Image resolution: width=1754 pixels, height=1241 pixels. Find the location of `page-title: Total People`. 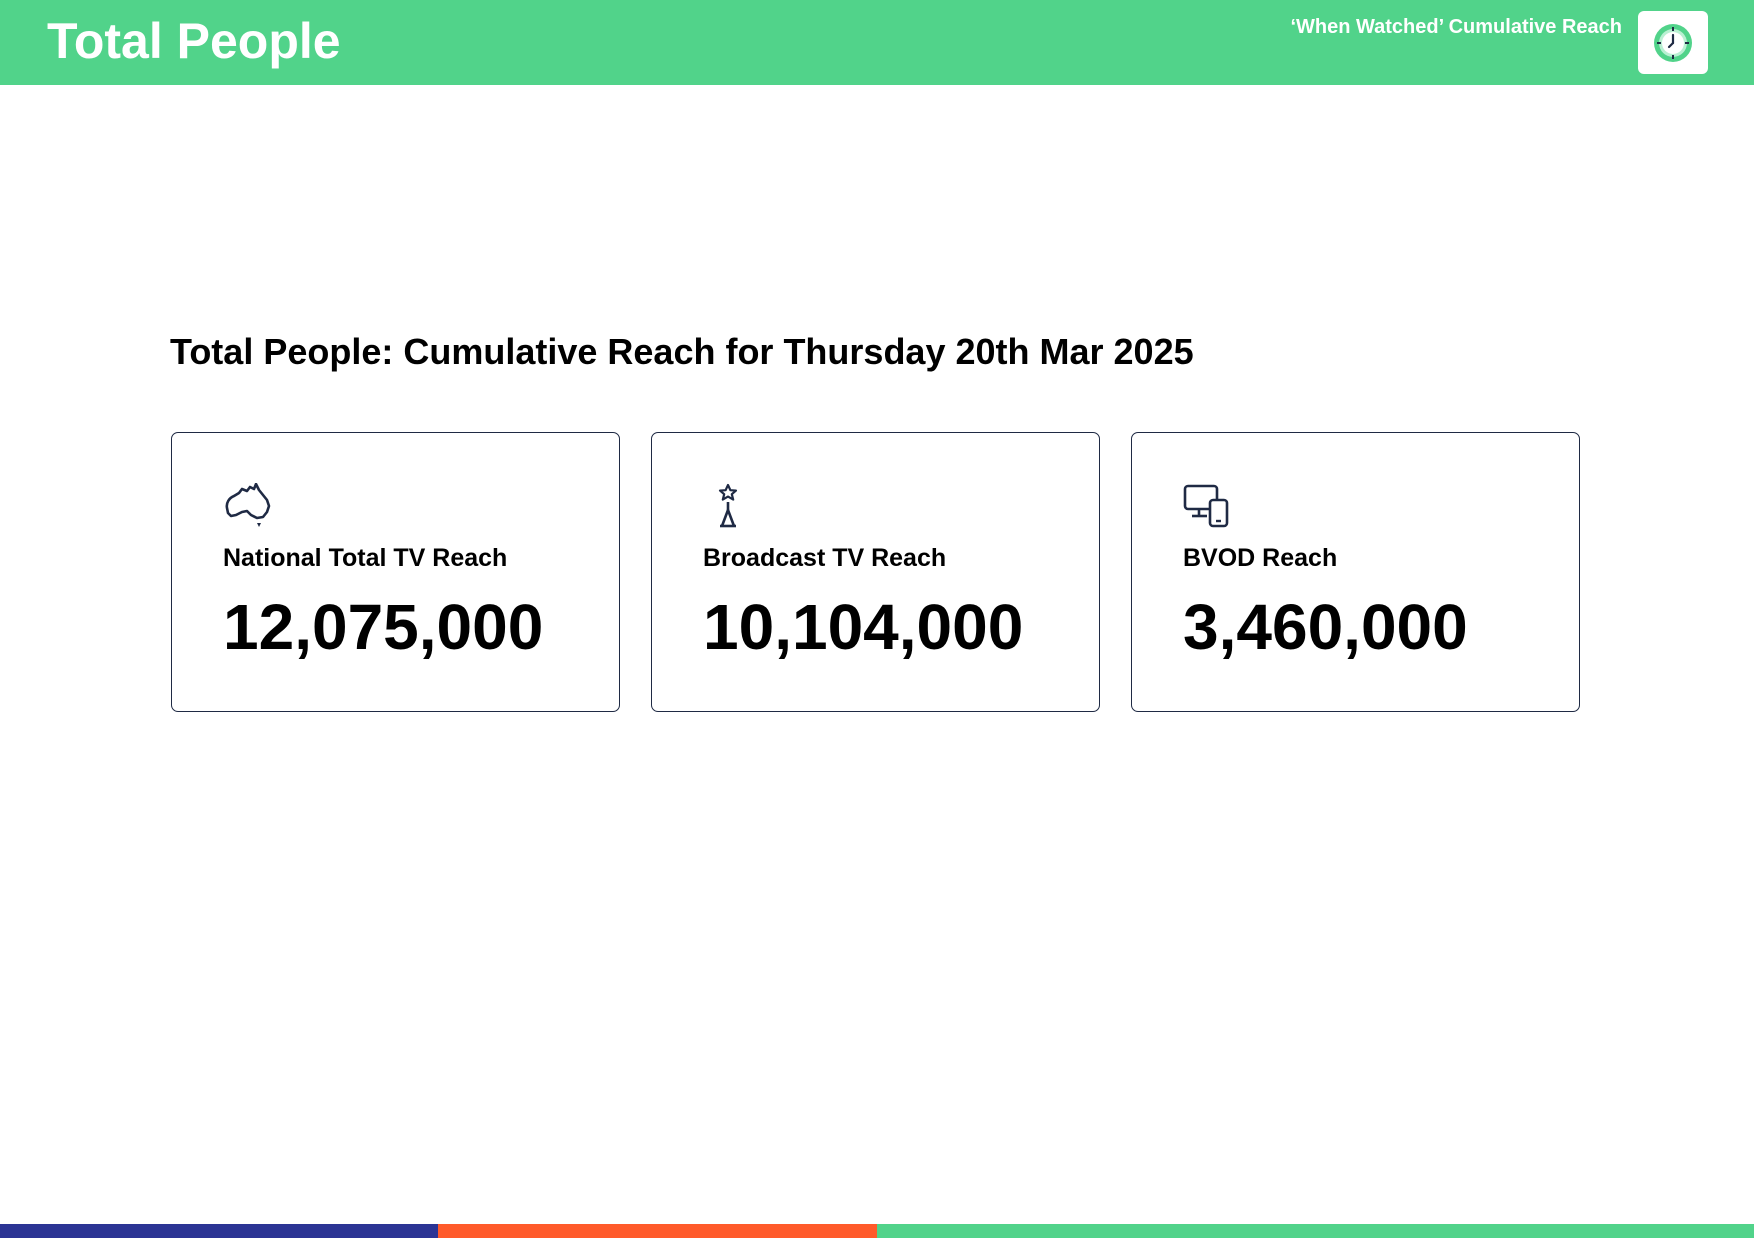

page-title: Total People is located at coordinates (194, 41).